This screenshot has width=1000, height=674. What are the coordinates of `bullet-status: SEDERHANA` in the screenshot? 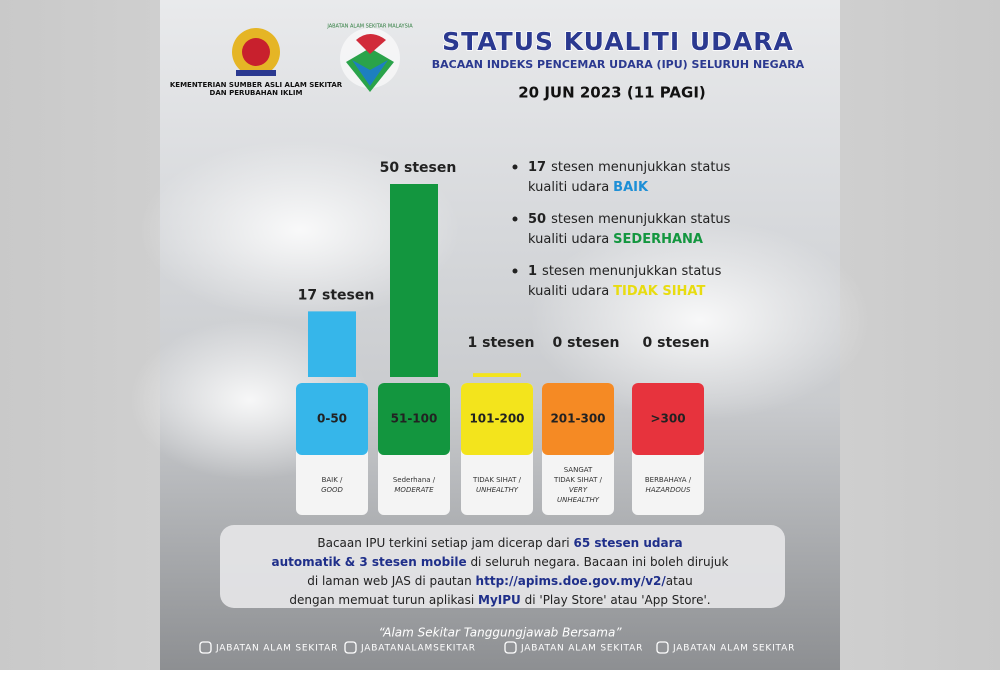 It's located at (658, 239).